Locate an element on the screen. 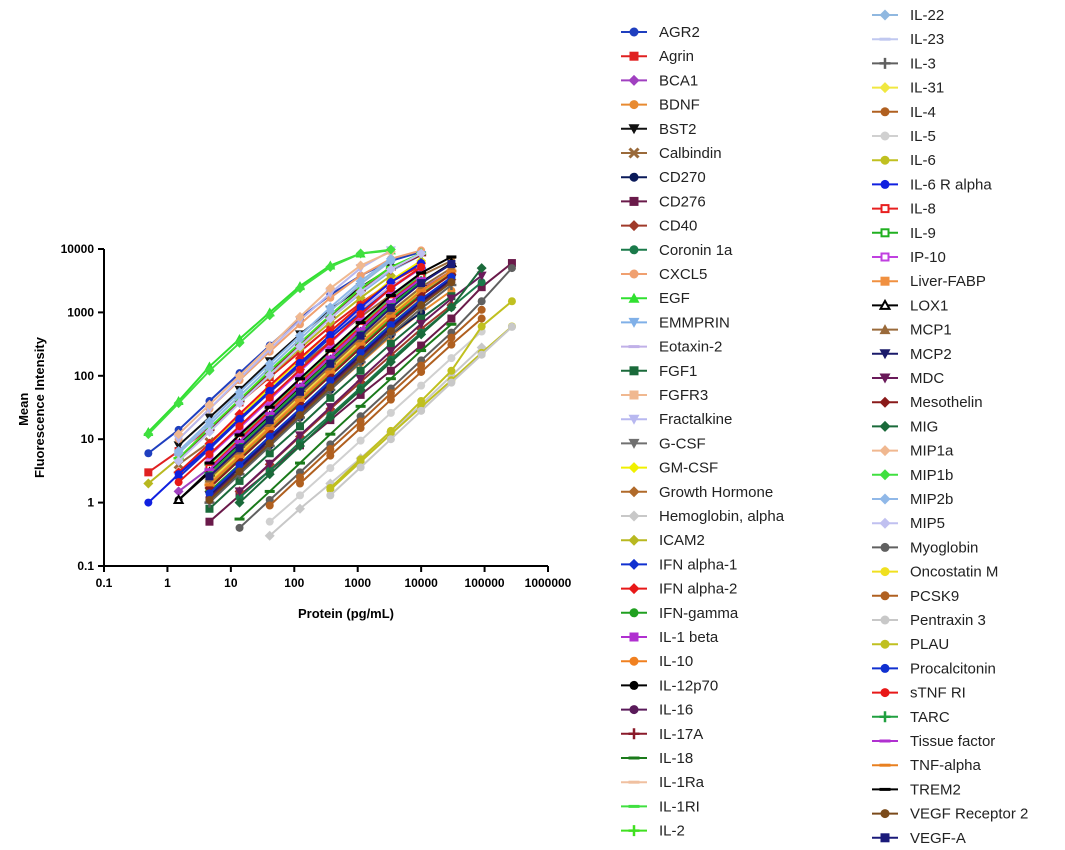  legend-item: GM-CSF is located at coordinates (669, 468).